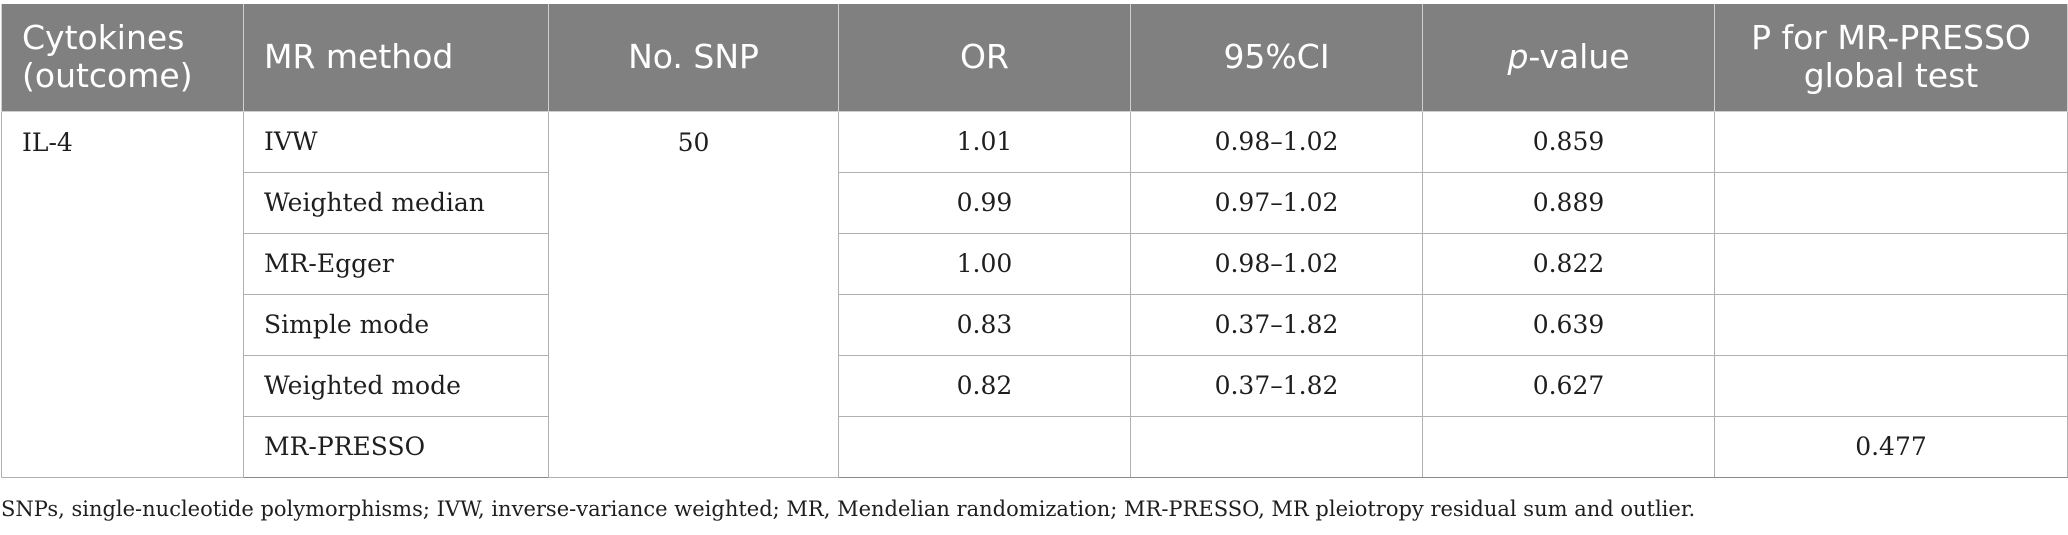 The height and width of the screenshot is (535, 2068). I want to click on header-cytokines-line2: (outcome), so click(107, 76).